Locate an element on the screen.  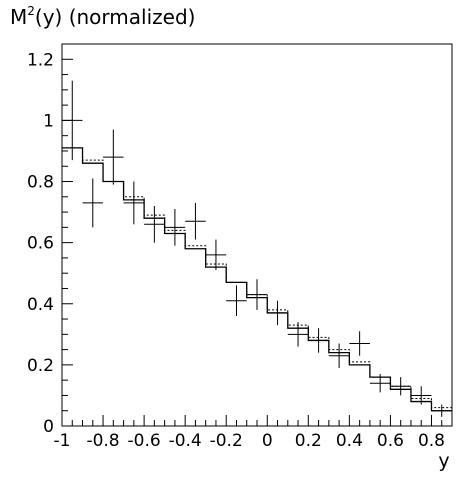
y-tick-label: 0.2 is located at coordinates (40, 366).